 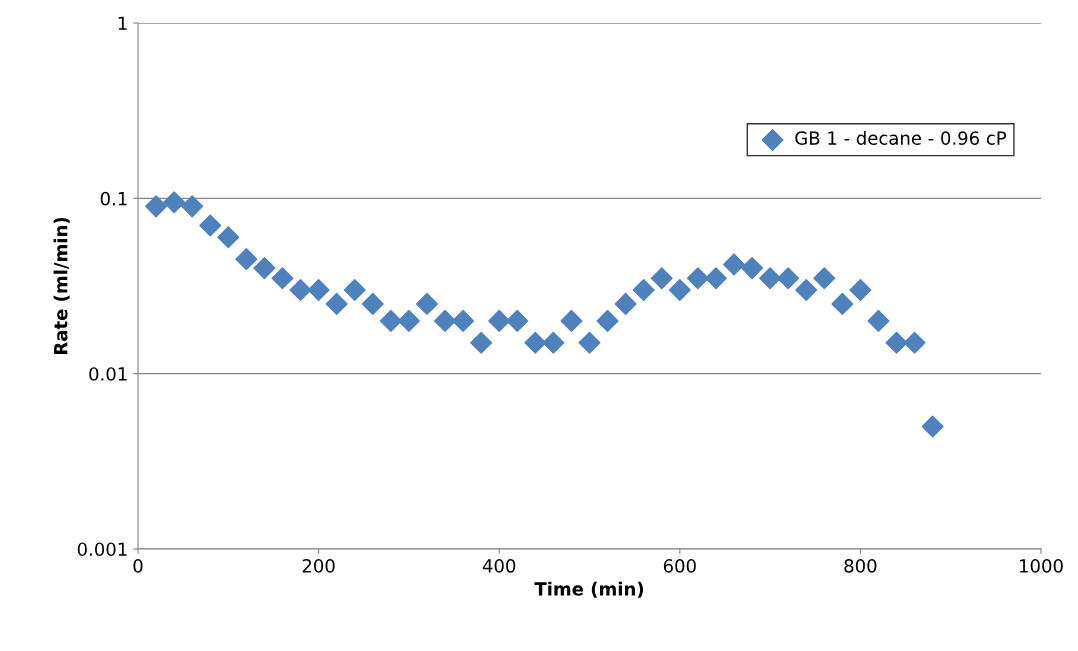 I want to click on y-tick-label: 1, so click(x=122, y=23).